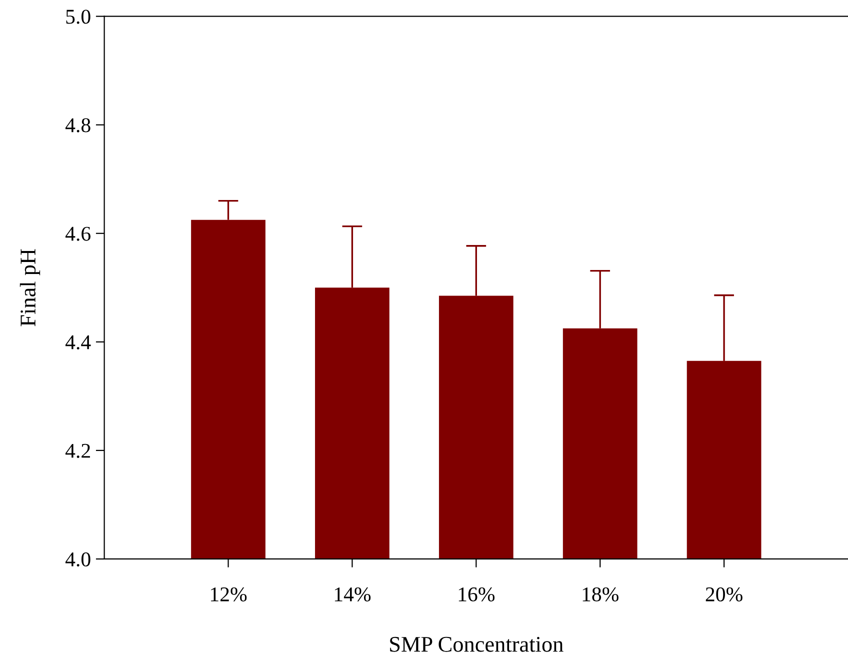 The image size is (848, 653). I want to click on x-tick-label: 14%, so click(352, 594).